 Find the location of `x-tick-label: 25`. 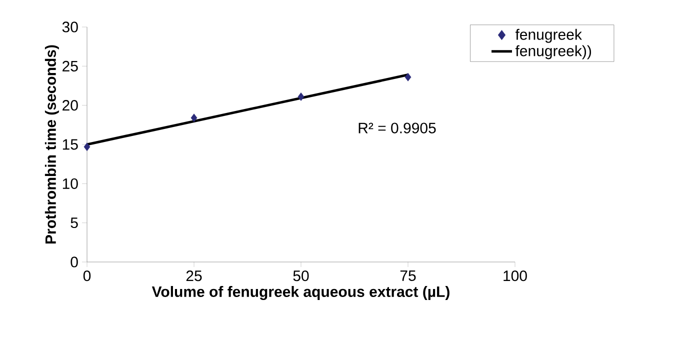

x-tick-label: 25 is located at coordinates (194, 276).